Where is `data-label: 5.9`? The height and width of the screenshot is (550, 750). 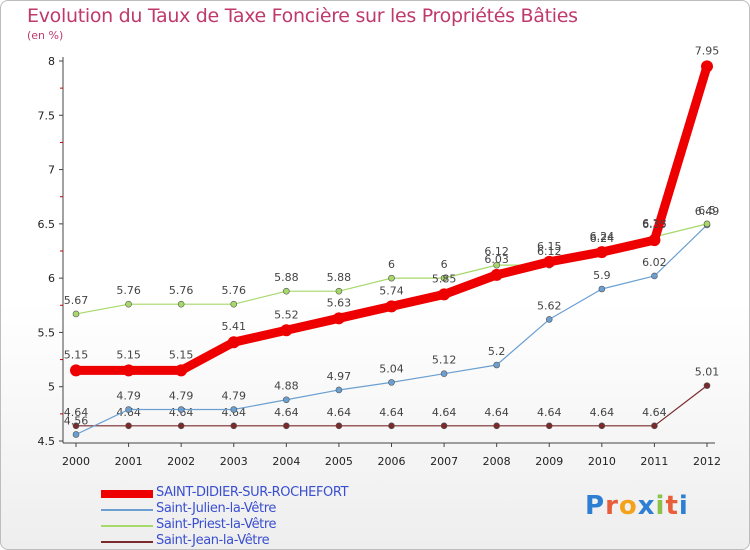 data-label: 5.9 is located at coordinates (602, 275).